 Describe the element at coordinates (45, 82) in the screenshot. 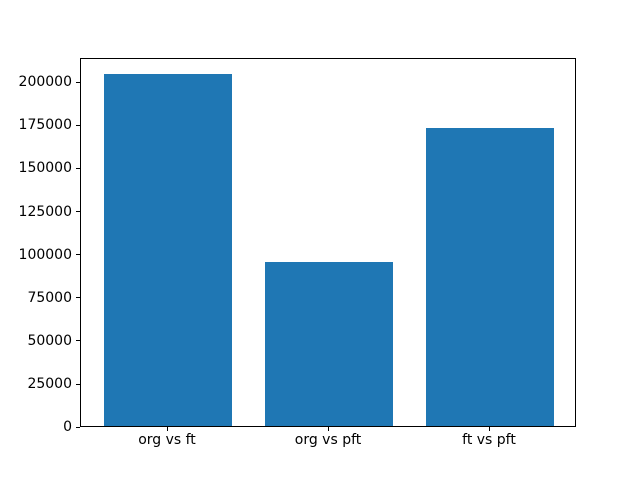

I see `y-axis-tick-label: 200000` at that location.